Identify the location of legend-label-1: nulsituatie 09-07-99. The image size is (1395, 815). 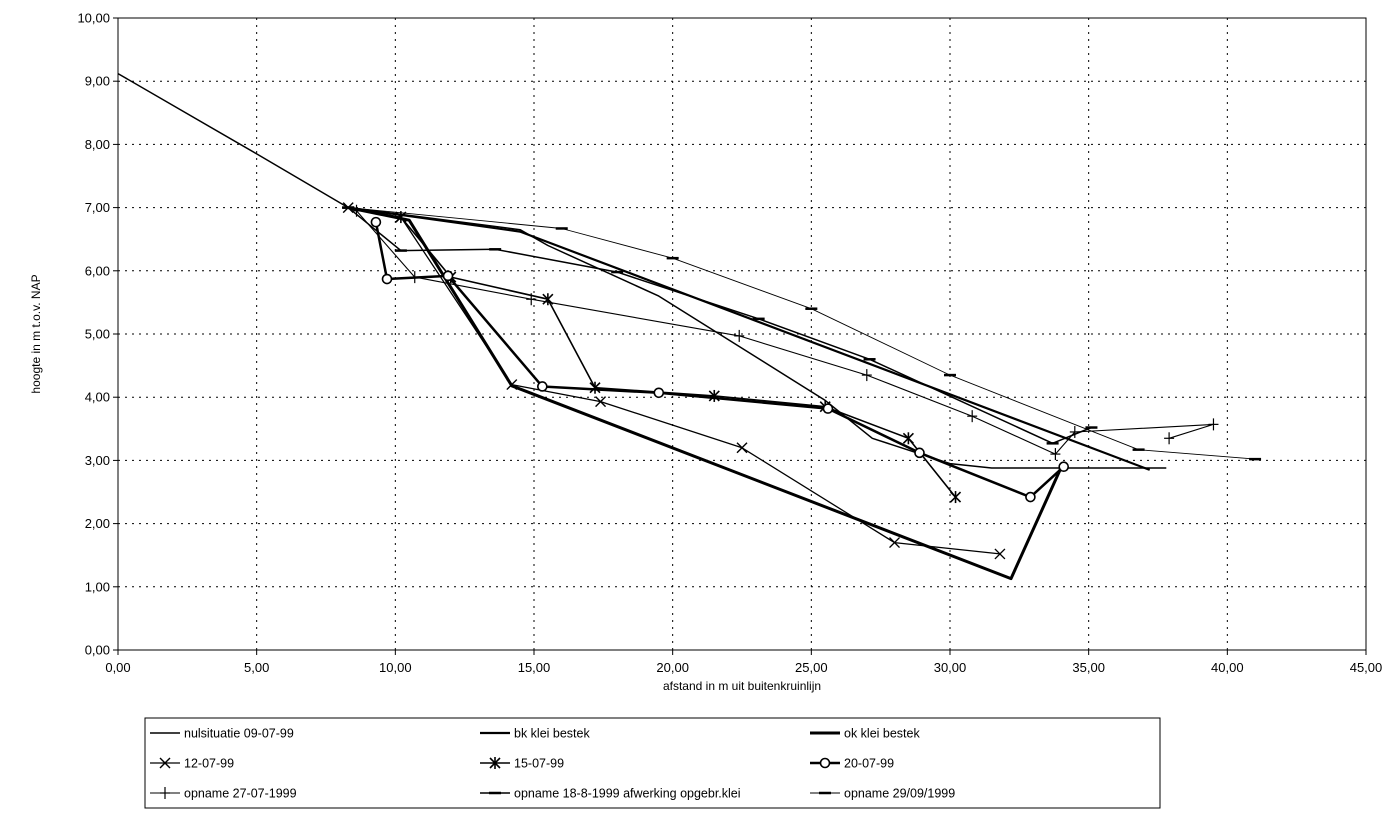
(239, 734).